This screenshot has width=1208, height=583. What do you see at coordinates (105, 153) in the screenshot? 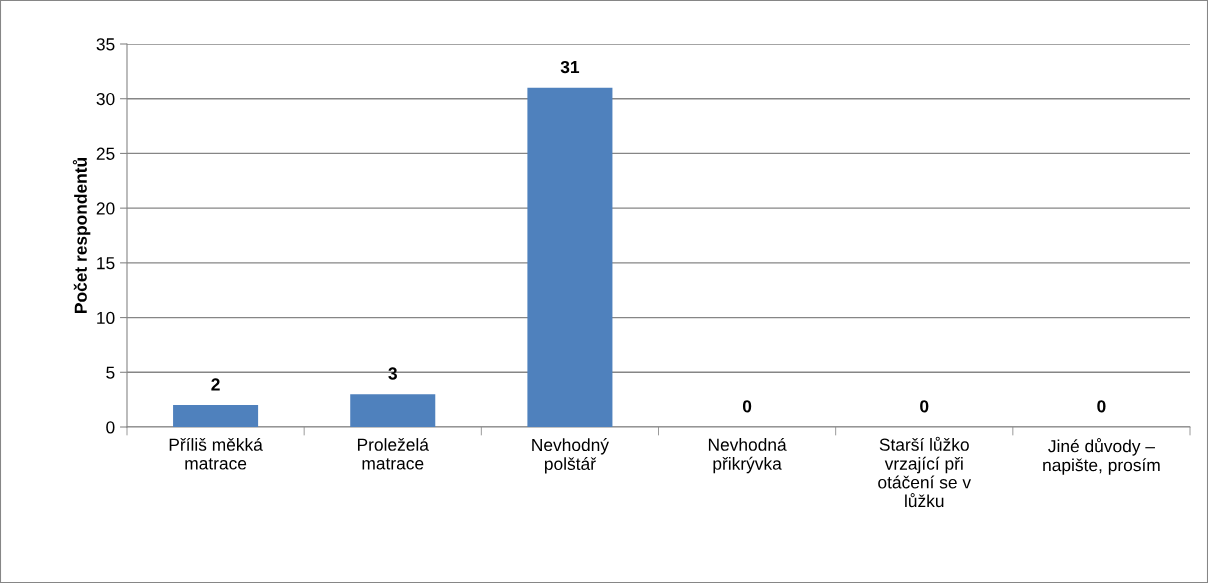
I see `y-tick-label: 25` at bounding box center [105, 153].